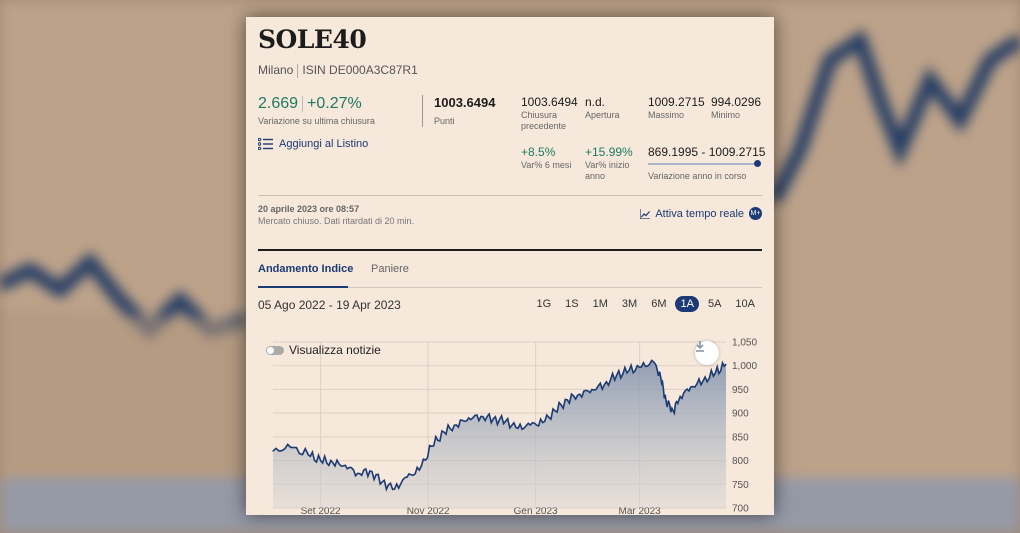  I want to click on change-abs: 2.669, so click(278, 103).